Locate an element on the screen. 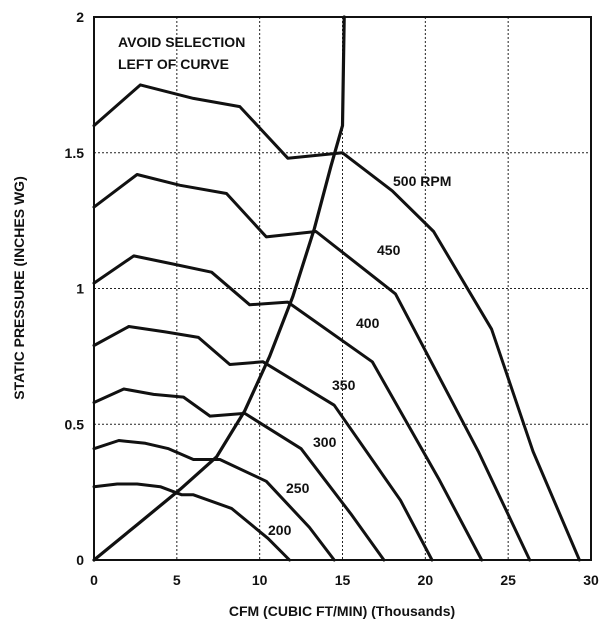  y-tick-label: 0 is located at coordinates (80, 560).